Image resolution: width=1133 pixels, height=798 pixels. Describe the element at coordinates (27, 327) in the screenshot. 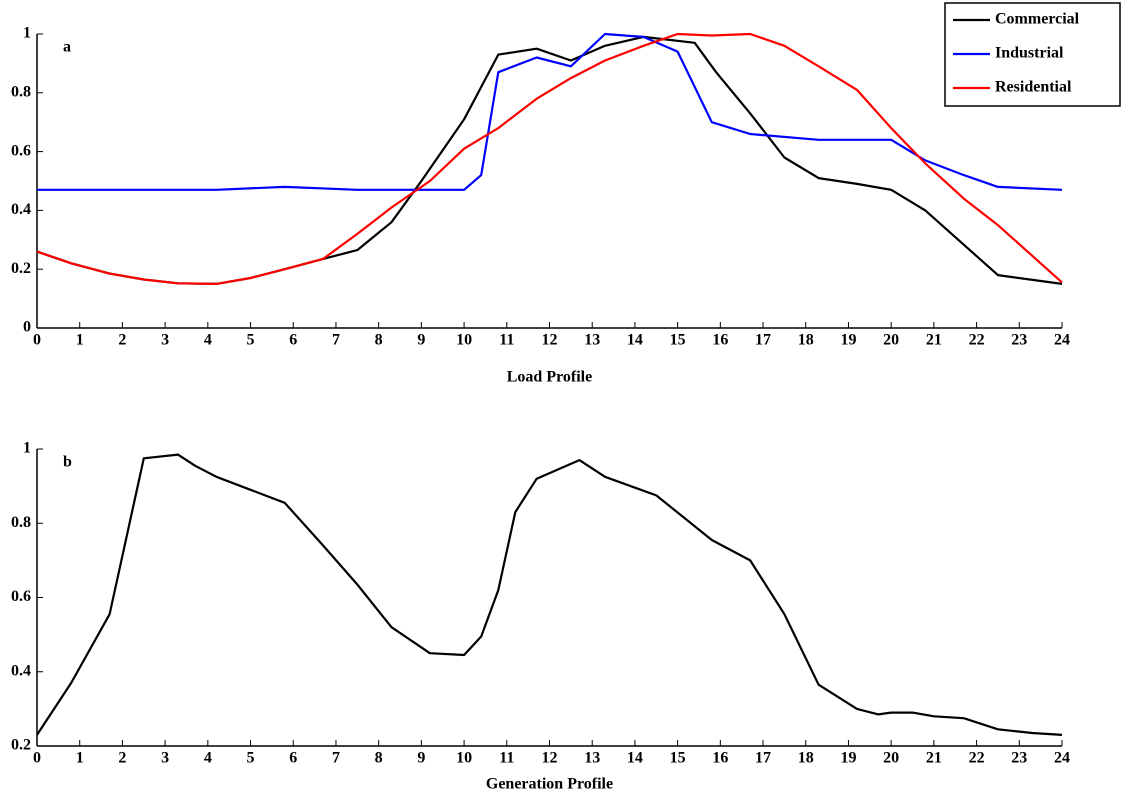

I see `y-tick-label: 0` at that location.